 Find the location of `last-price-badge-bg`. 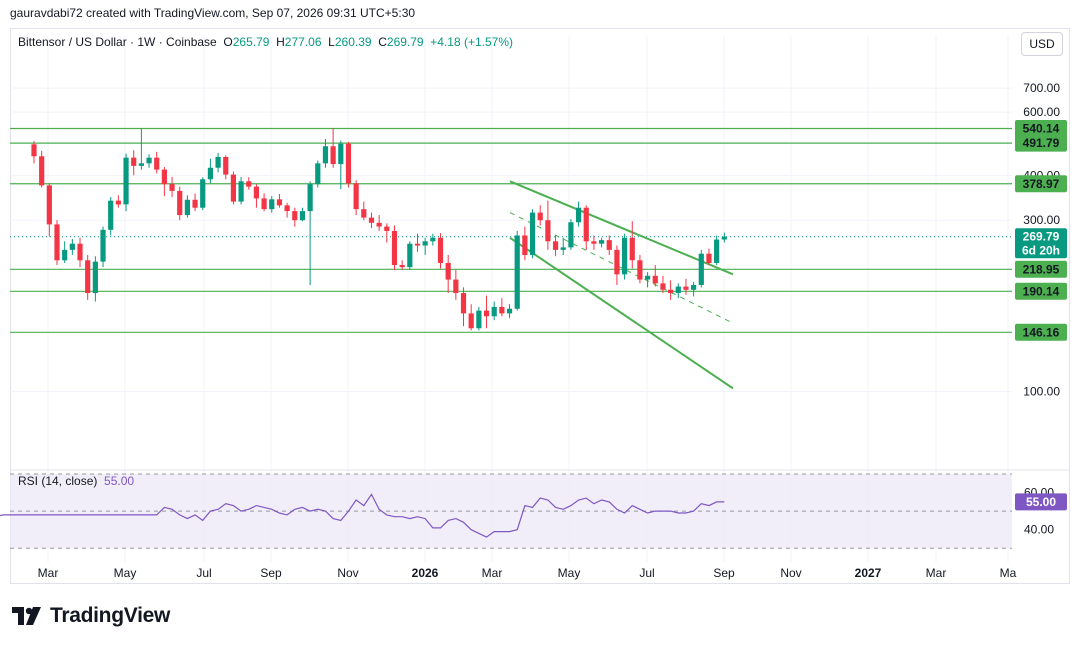

last-price-badge-bg is located at coordinates (1041, 243).